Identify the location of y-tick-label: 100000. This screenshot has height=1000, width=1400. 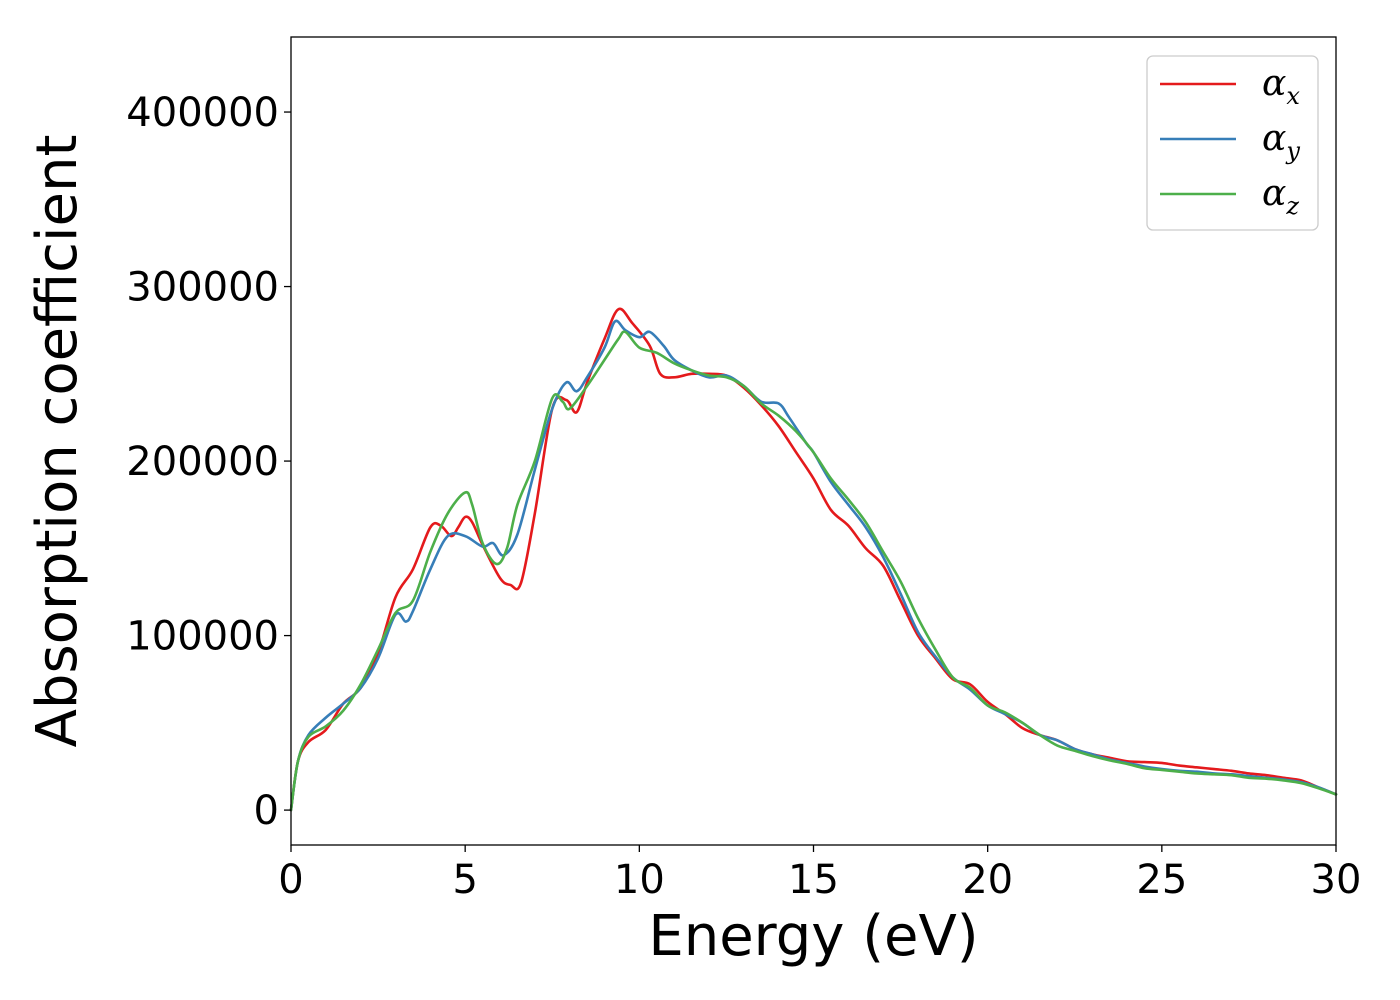
(202, 637).